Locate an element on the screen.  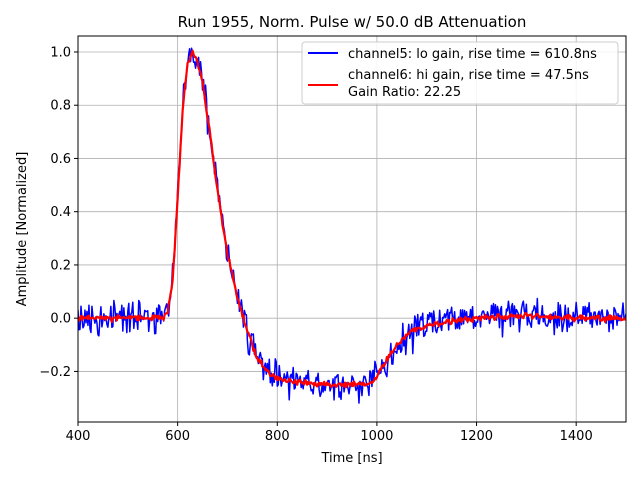
x-tick-label: 400 is located at coordinates (78, 436).